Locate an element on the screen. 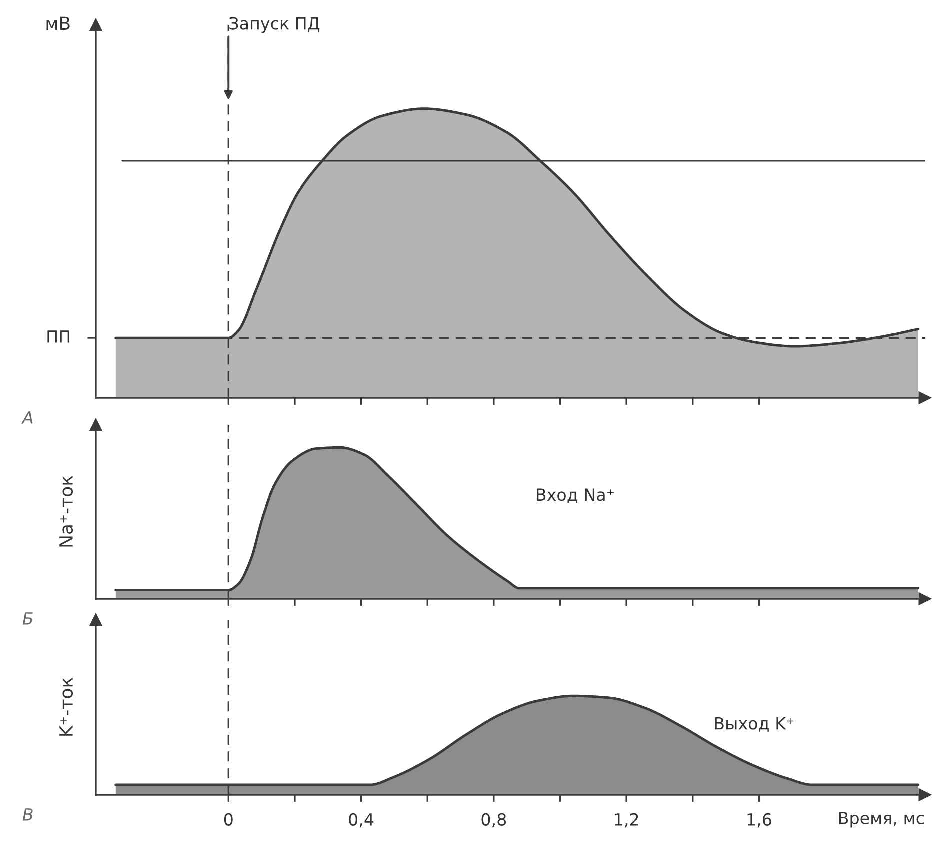  y-axis-title: Na⁺-ток is located at coordinates (67, 511).